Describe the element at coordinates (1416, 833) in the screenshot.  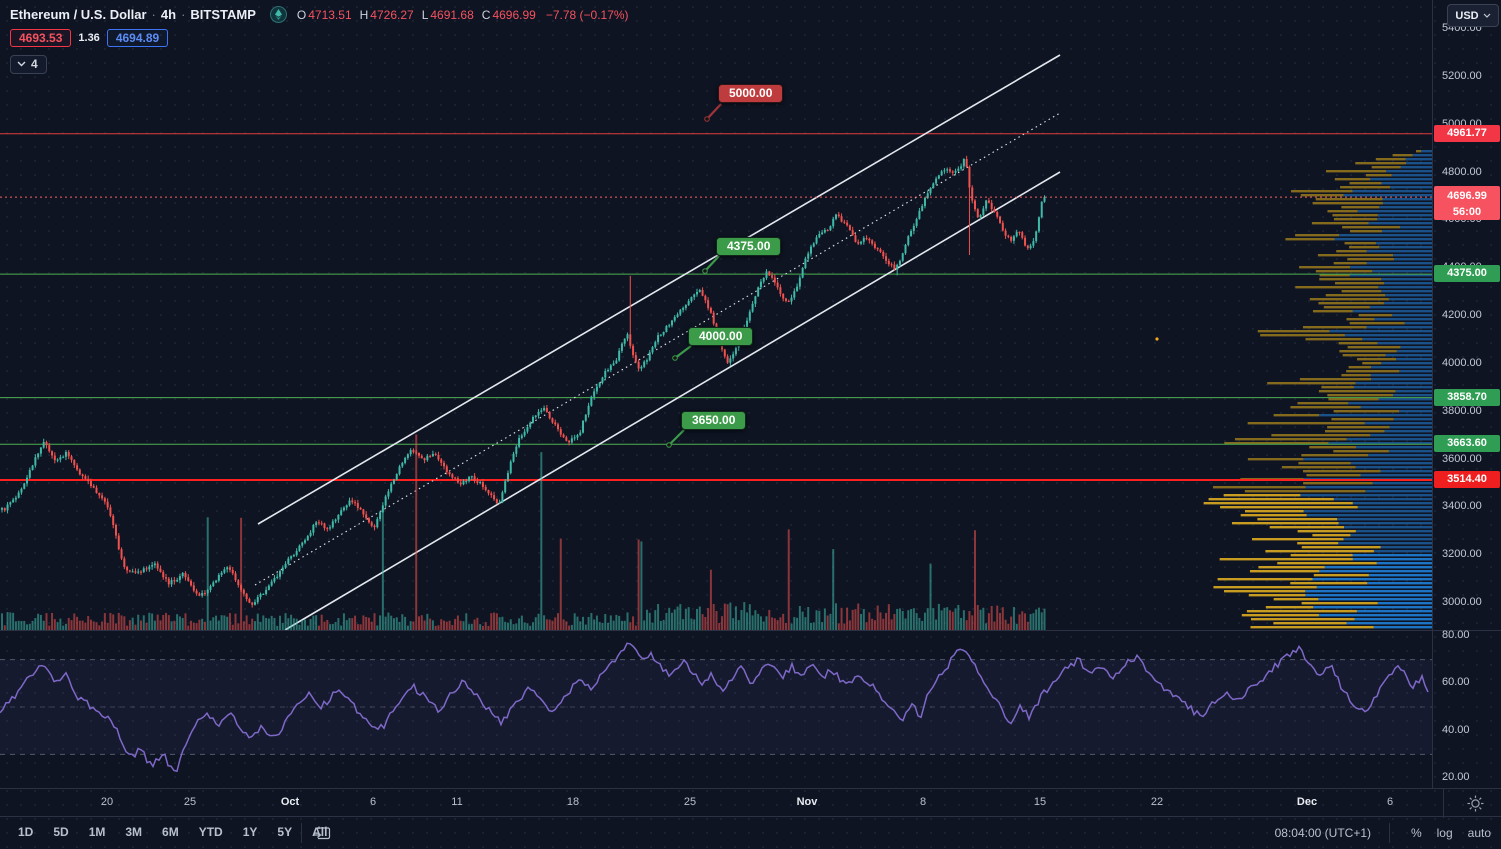
I see `percent-scale-button: %` at that location.